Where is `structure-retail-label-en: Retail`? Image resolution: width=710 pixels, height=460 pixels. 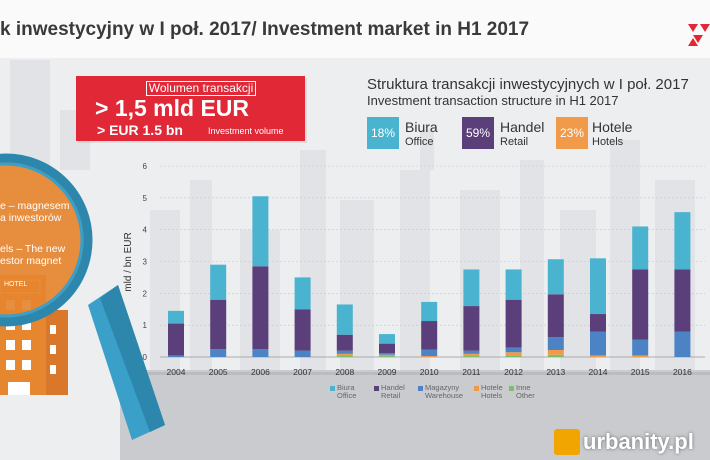 structure-retail-label-en: Retail is located at coordinates (514, 142).